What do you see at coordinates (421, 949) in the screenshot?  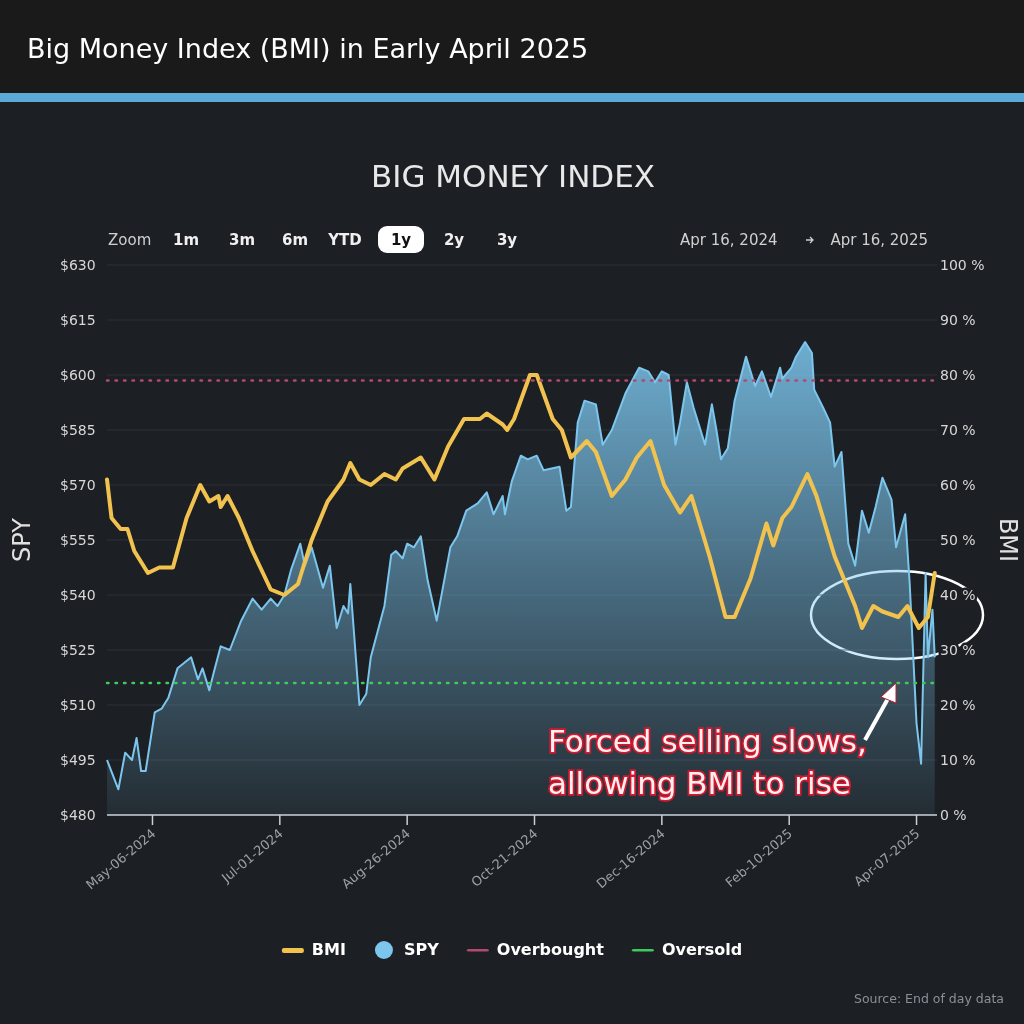 I see `legend-label: SPY` at bounding box center [421, 949].